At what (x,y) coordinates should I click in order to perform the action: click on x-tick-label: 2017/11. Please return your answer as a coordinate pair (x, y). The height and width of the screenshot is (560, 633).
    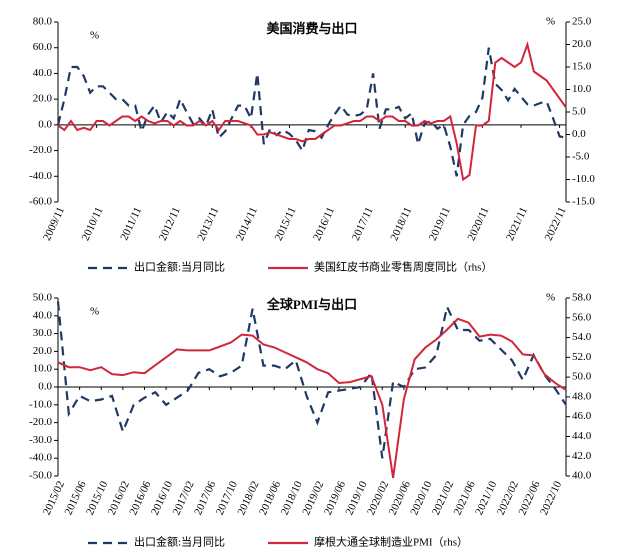
    Looking at the image, I should click on (363, 223).